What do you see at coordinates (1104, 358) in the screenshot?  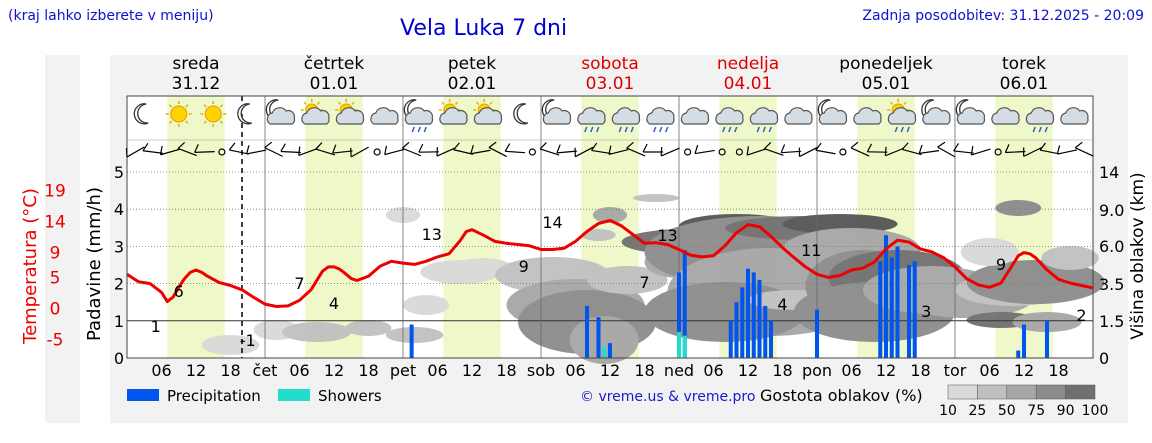 I see `cloud-height-tick: 0` at bounding box center [1104, 358].